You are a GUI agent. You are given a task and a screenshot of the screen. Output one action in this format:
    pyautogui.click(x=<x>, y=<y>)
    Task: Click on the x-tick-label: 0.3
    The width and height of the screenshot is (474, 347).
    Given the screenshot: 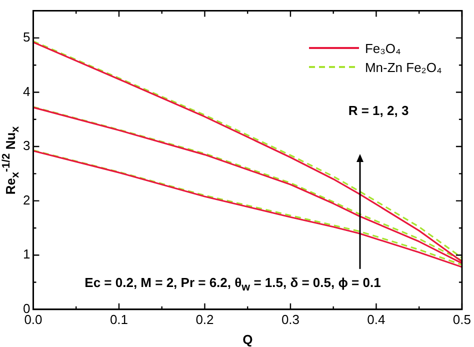 What is the action you would take?
    pyautogui.click(x=290, y=319)
    